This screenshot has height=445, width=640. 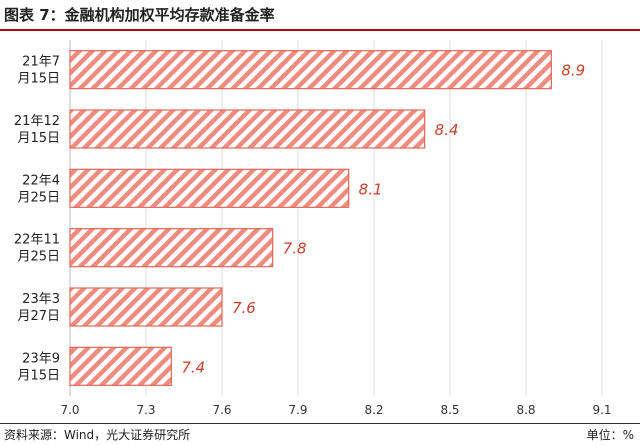 I want to click on x-tick-label: 8.8, so click(x=525, y=410).